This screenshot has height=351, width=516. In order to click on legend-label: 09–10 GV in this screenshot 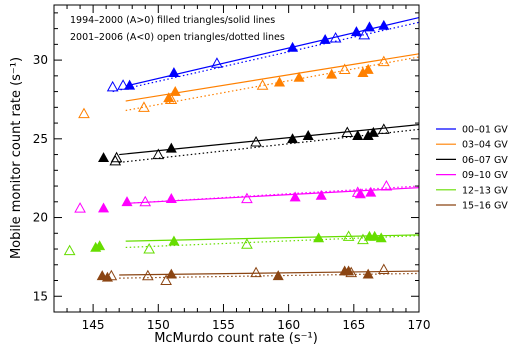, I will do `click(485, 175)`.